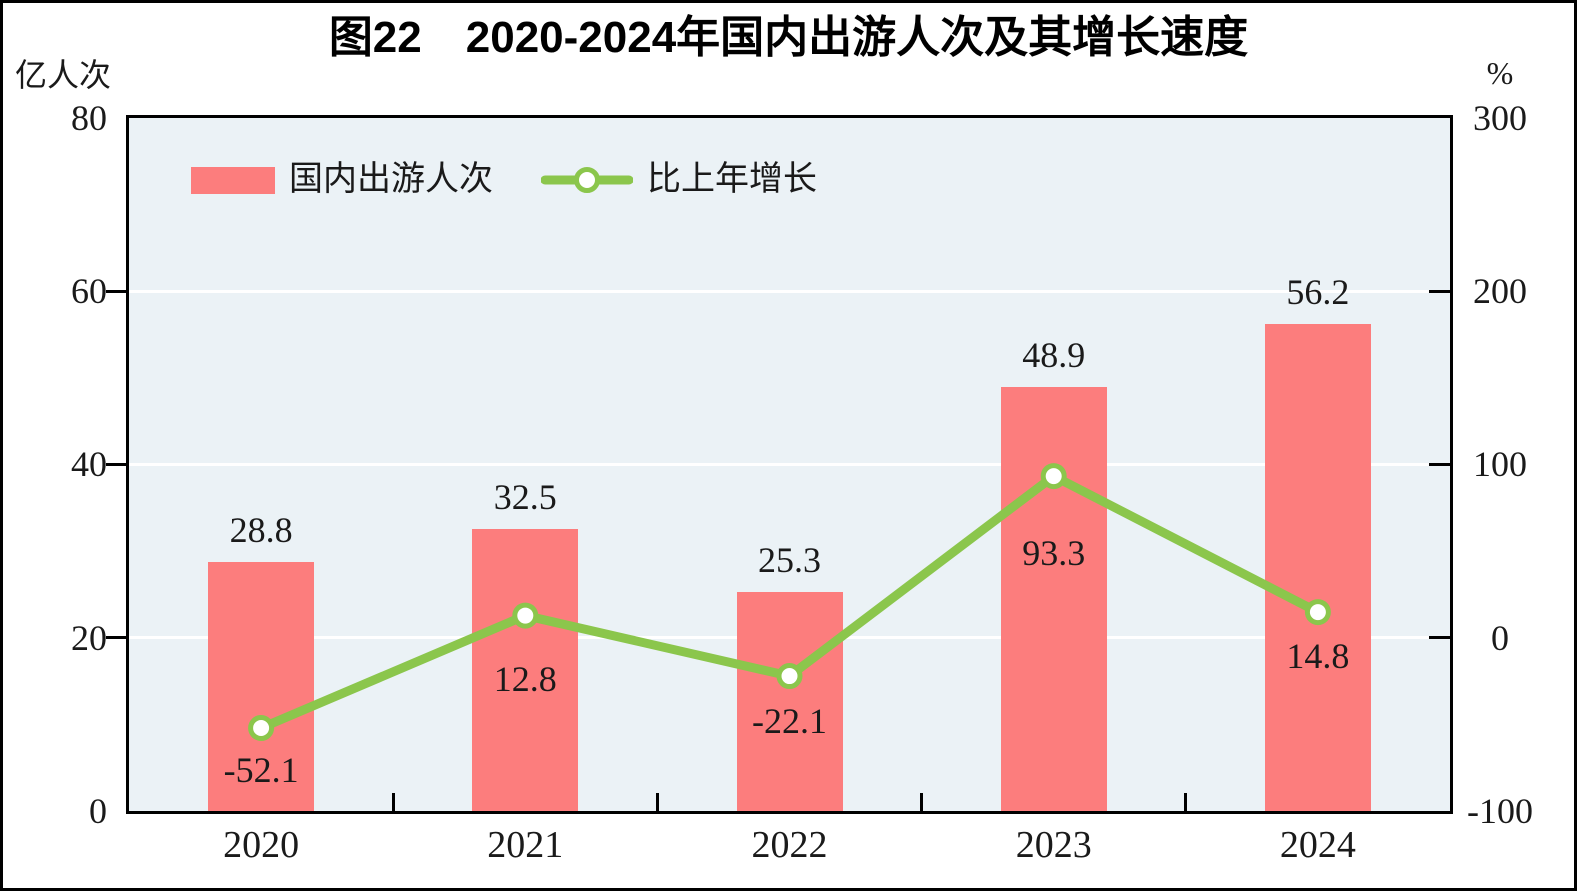 The height and width of the screenshot is (891, 1577). Describe the element at coordinates (1053, 845) in the screenshot. I see `x-axis-label-2023: 2023` at that location.